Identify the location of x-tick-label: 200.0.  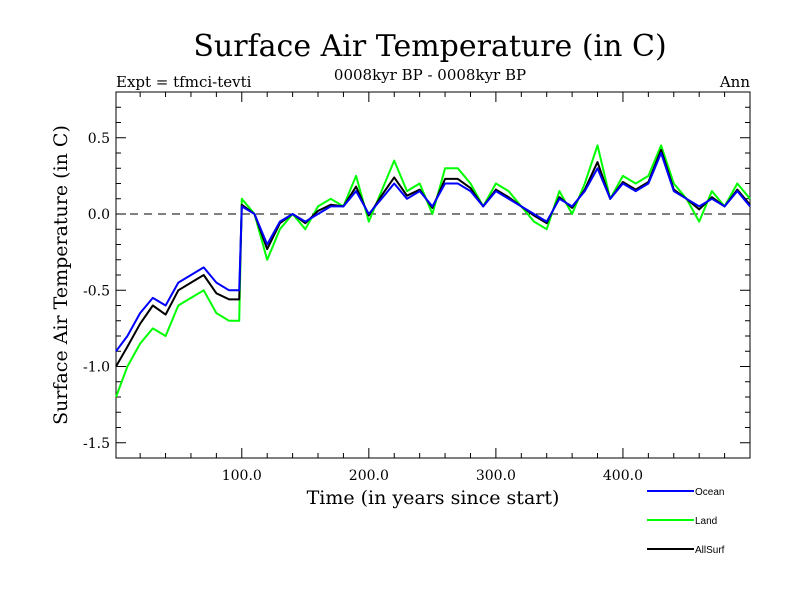
(369, 476).